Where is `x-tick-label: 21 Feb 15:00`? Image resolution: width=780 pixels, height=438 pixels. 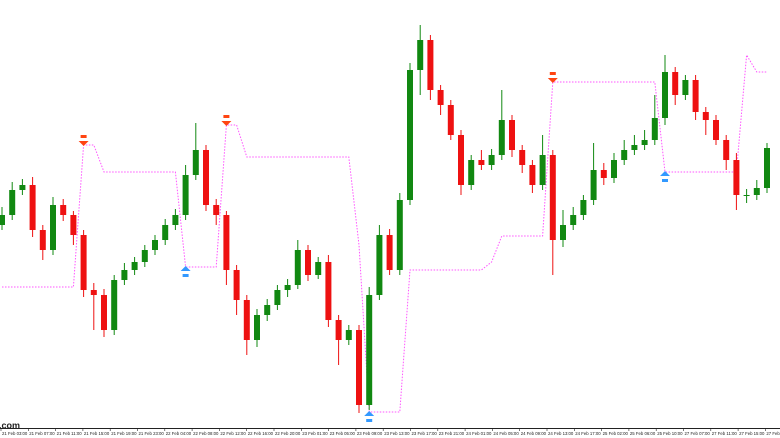
x-tick-label: 21 Feb 15:00 is located at coordinates (97, 433).